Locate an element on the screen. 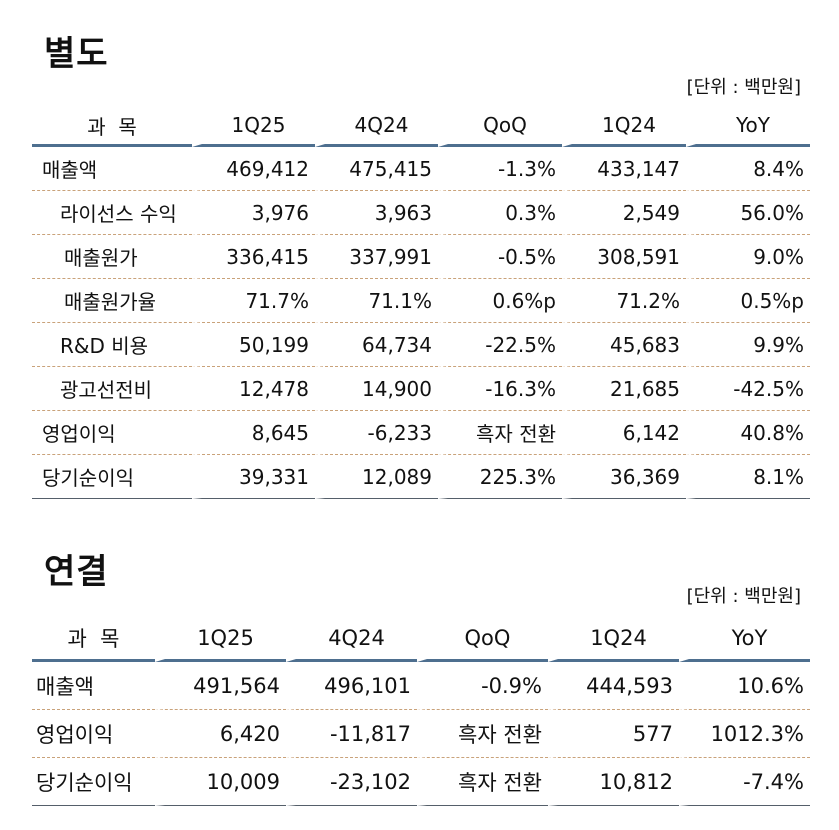 The image size is (839, 830). cell-1q24: 45,683 is located at coordinates (624, 345).